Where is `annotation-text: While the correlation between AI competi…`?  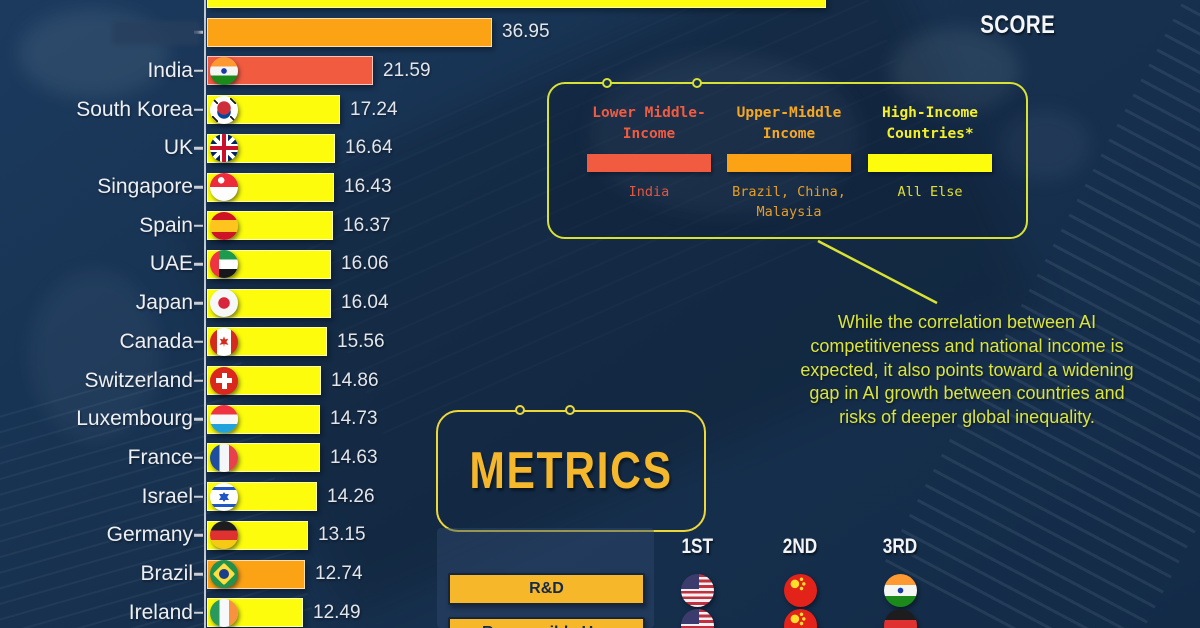
annotation-text: While the correlation between AI competi… is located at coordinates (967, 369).